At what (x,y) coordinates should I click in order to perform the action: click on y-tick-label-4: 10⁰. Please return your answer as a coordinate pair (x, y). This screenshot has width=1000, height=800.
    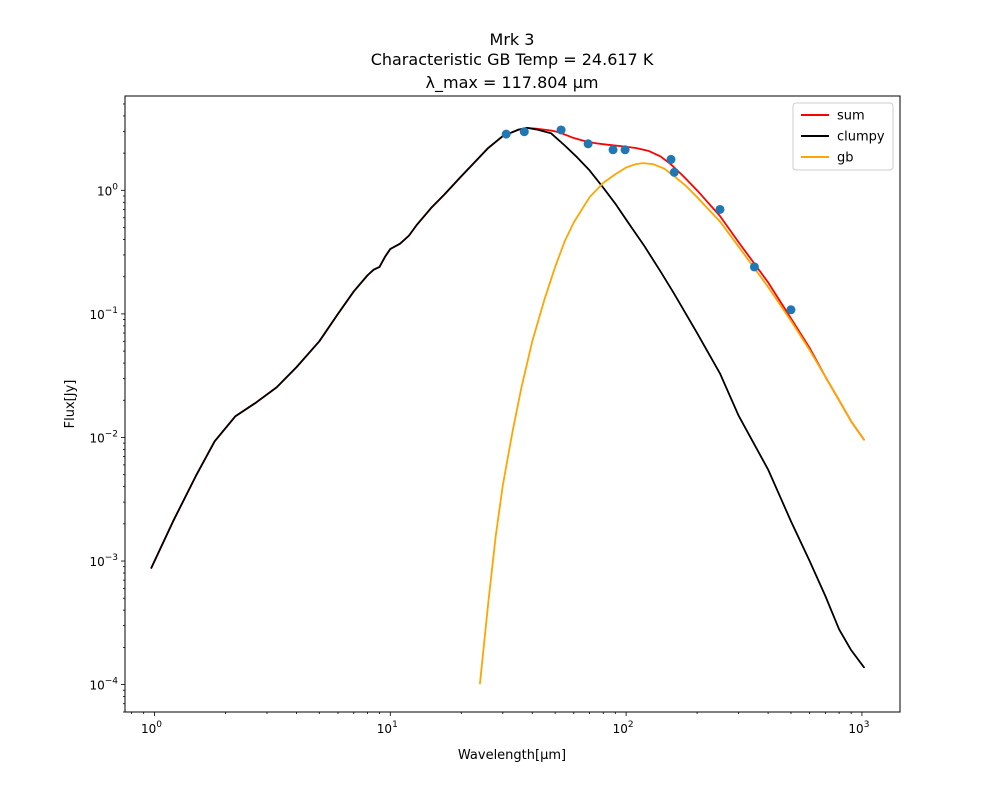
    Looking at the image, I should click on (107, 190).